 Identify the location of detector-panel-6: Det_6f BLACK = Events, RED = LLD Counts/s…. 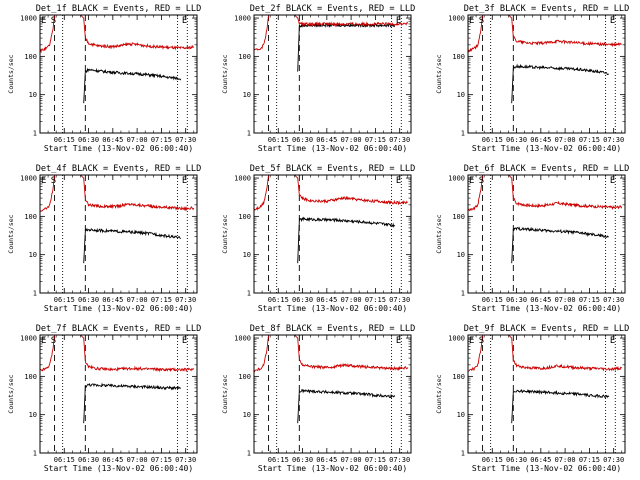
(532, 238).